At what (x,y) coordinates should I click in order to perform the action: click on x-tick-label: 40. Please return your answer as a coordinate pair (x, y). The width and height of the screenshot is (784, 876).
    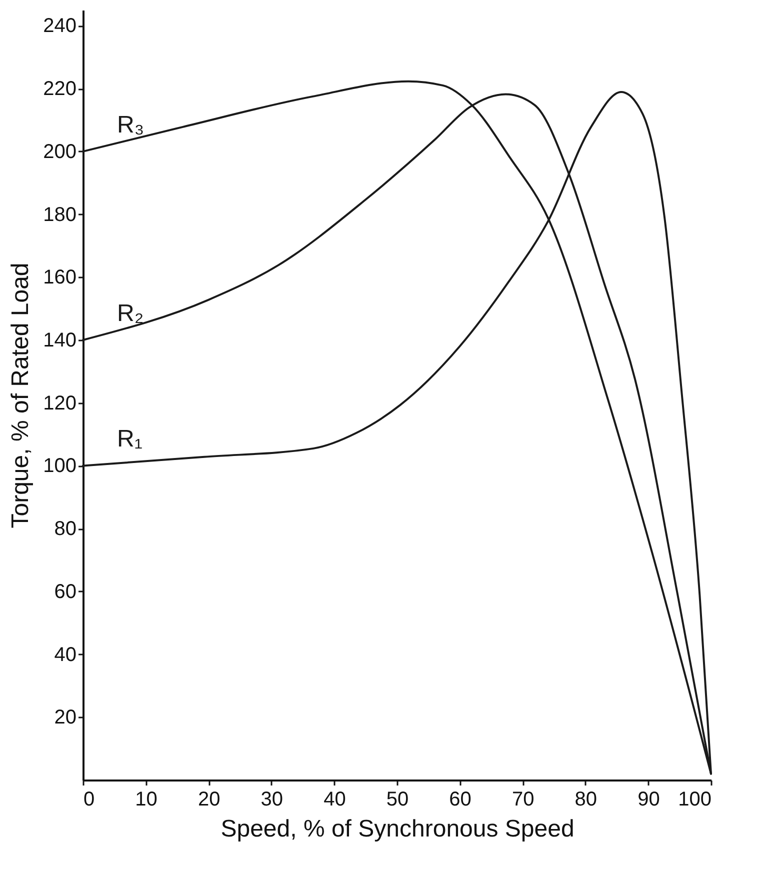
    Looking at the image, I should click on (335, 799).